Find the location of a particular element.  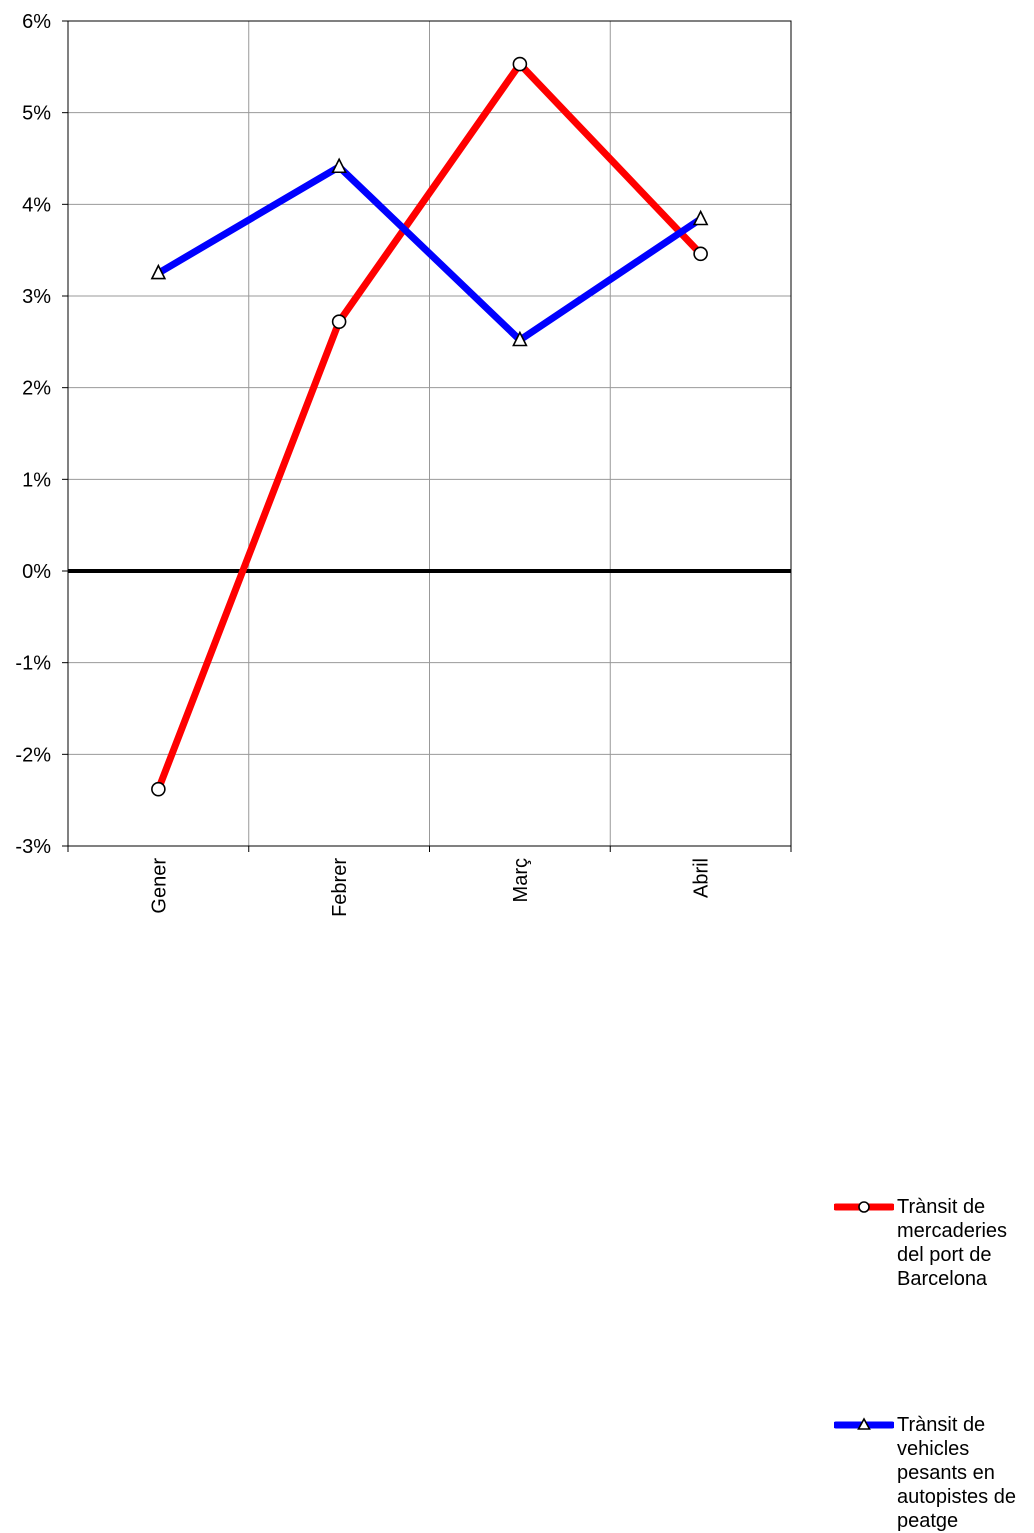

y-axis: -3% -2% -1% 0% 1% 2% 3% 4% 5% 6% is located at coordinates (41, 434).